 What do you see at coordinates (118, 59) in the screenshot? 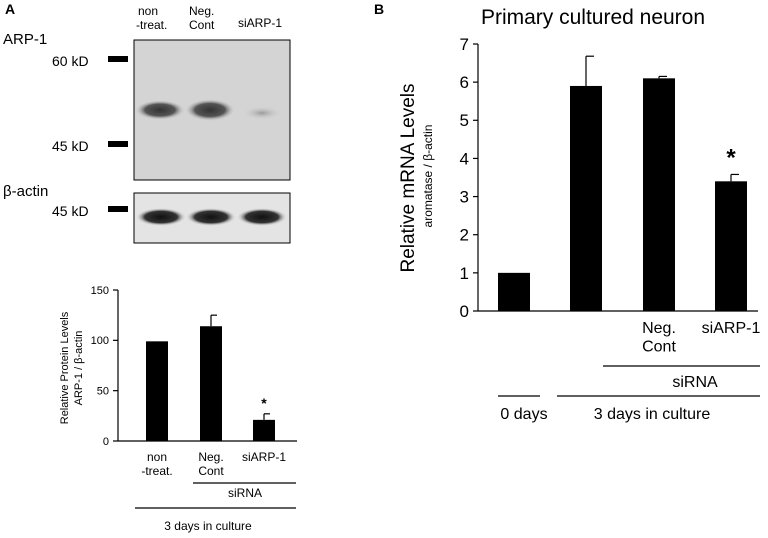
I see `marker-60kd-tick` at bounding box center [118, 59].